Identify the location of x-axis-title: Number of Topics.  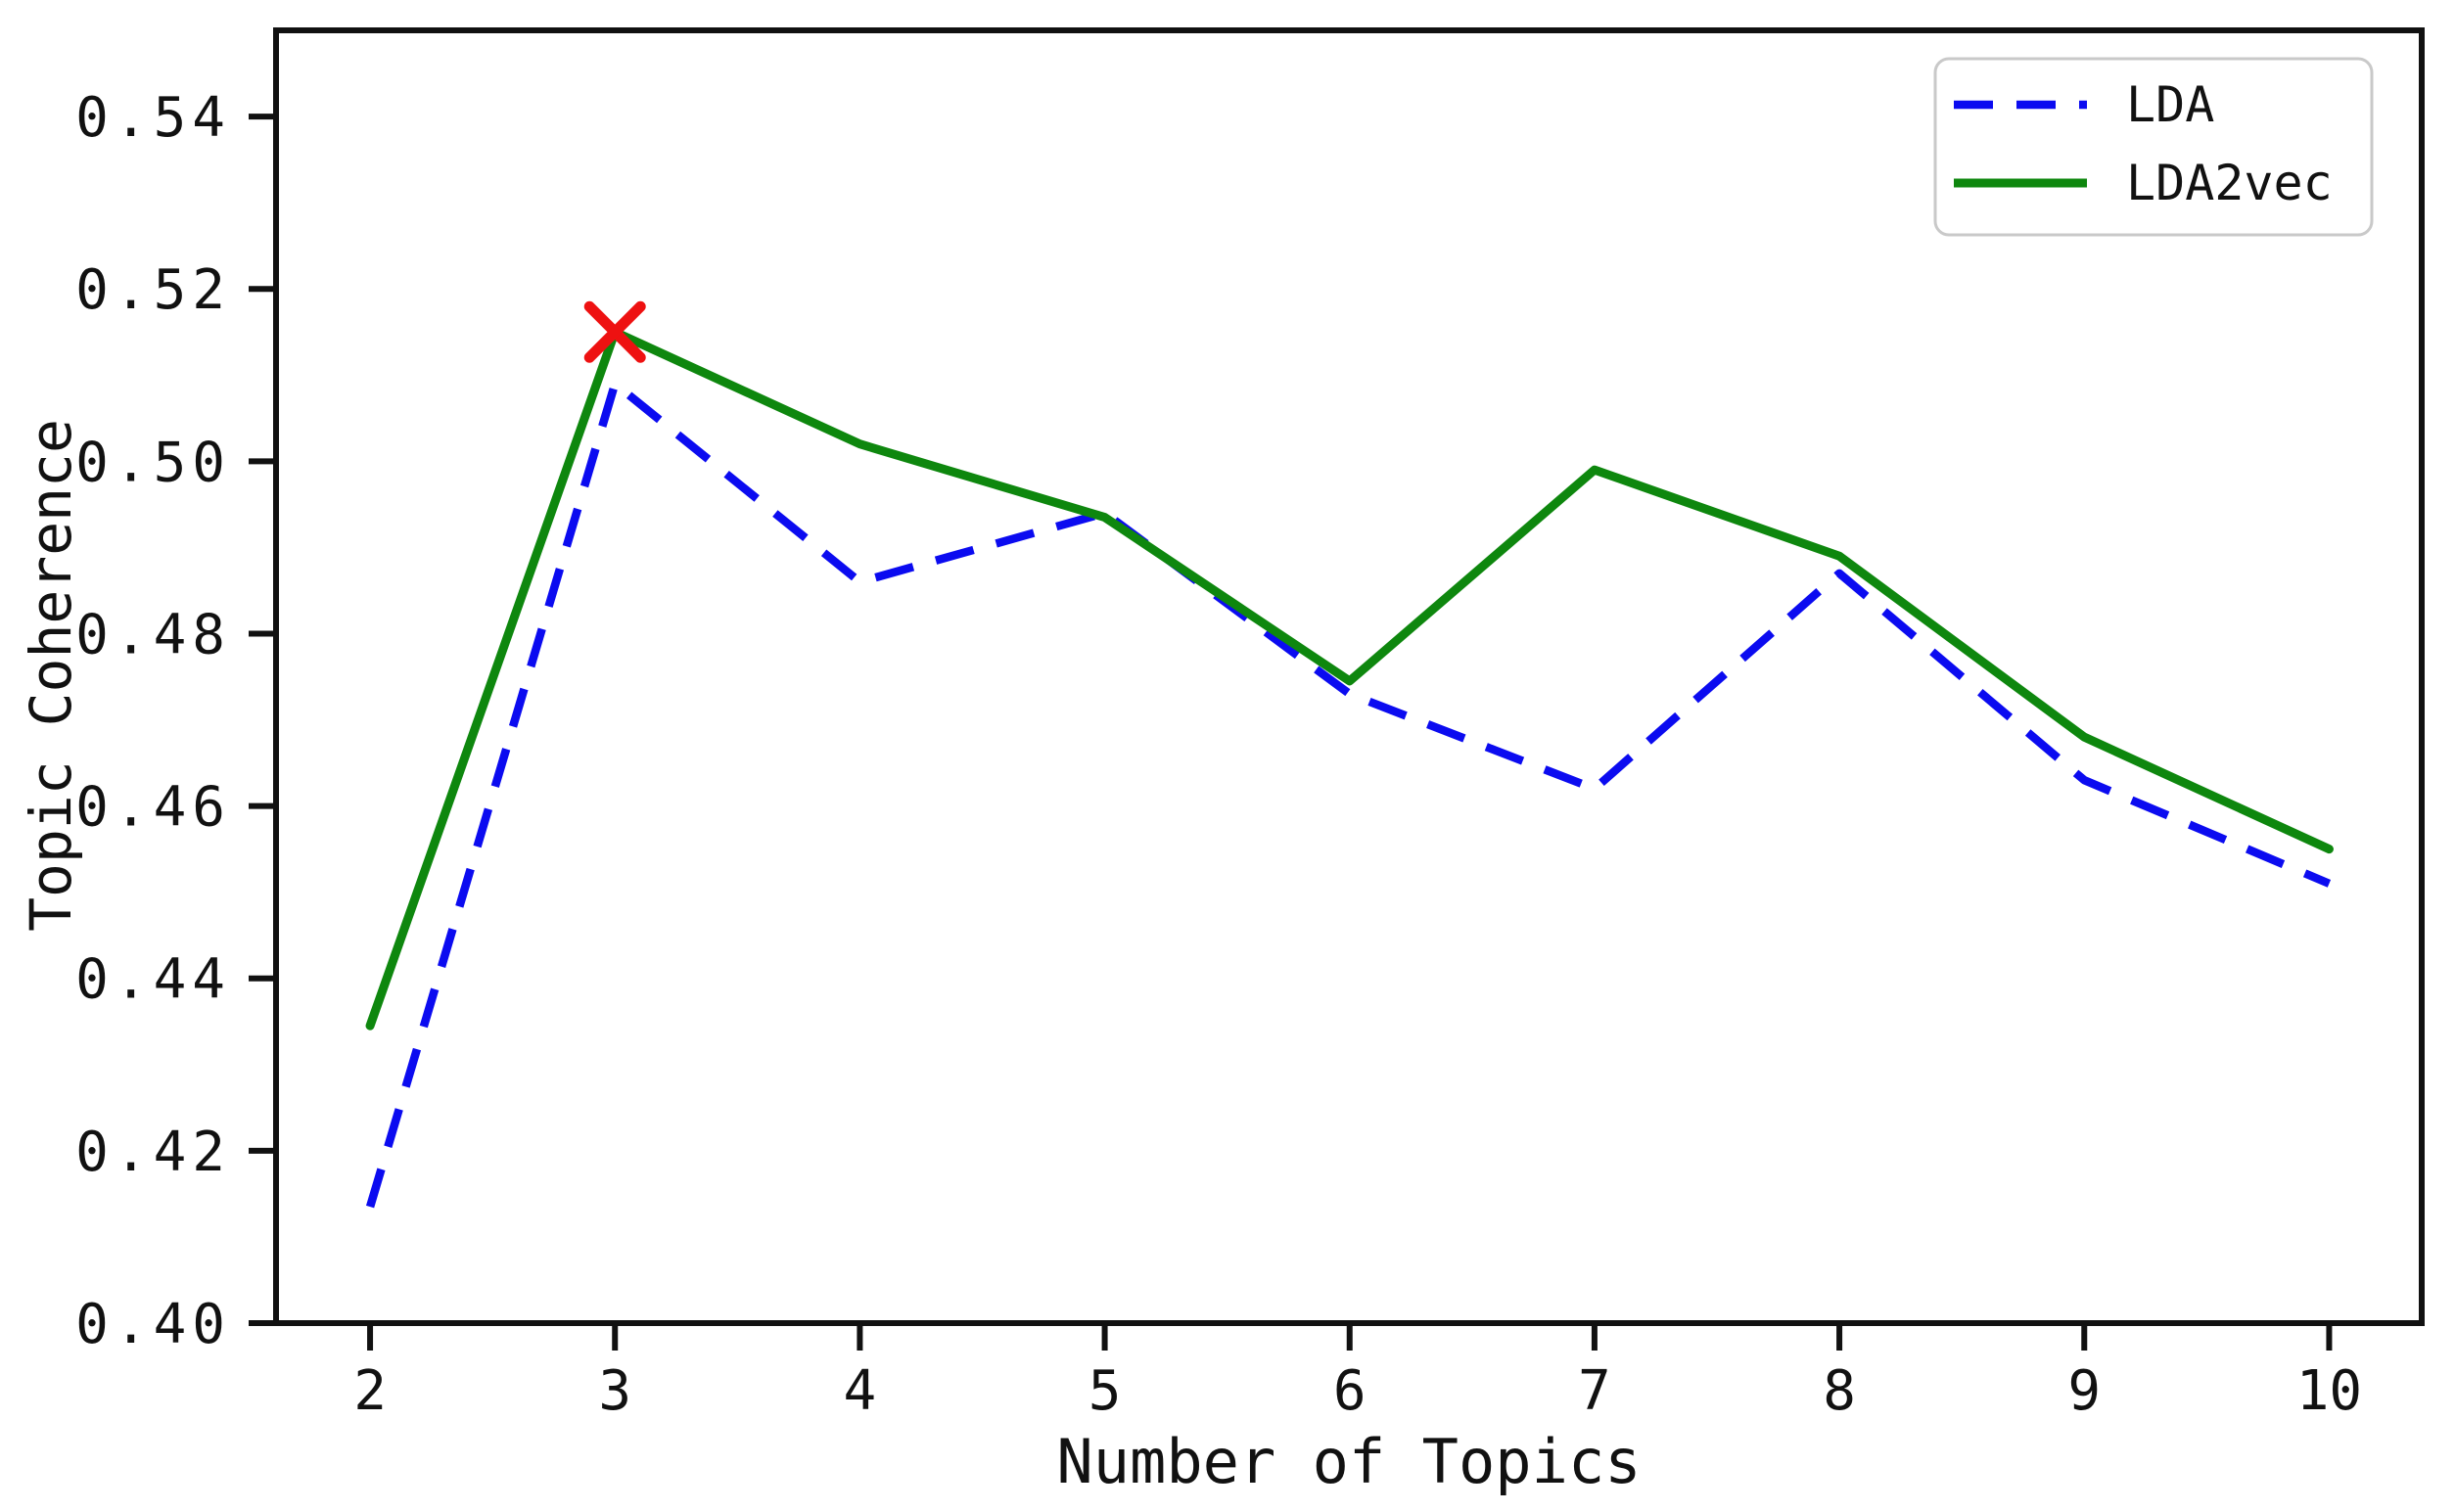
(1348, 1461).